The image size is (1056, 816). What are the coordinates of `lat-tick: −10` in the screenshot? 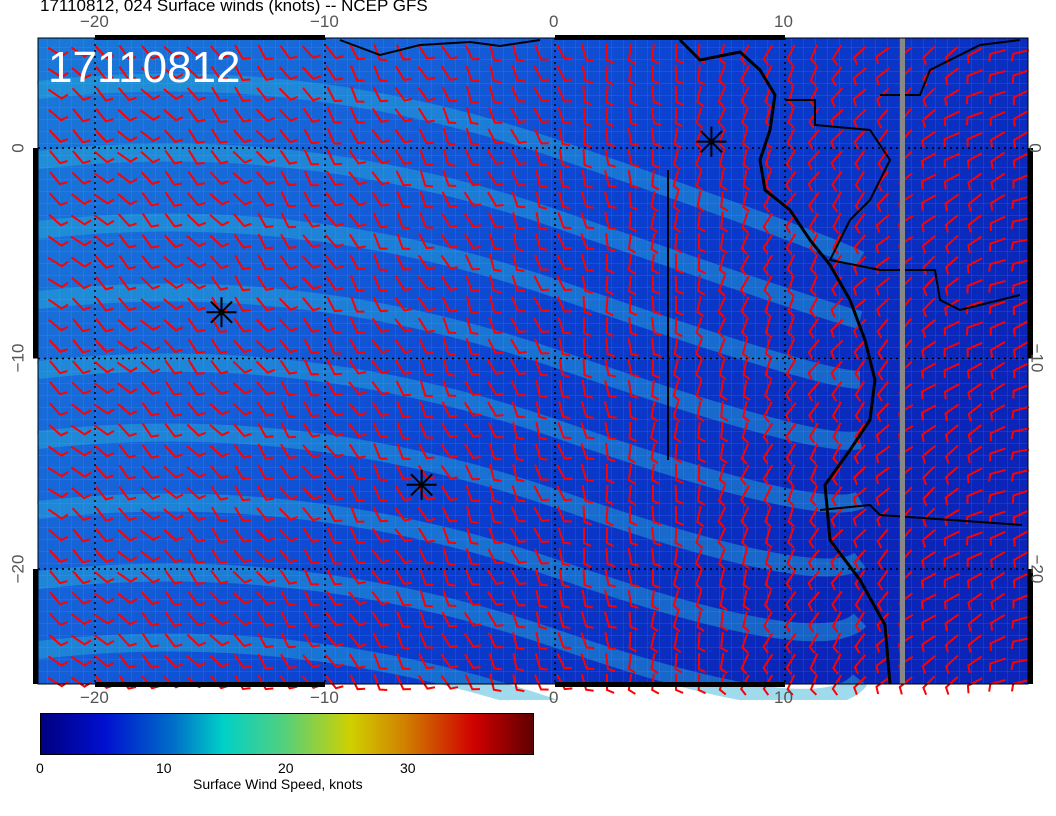 It's located at (1037, 358).